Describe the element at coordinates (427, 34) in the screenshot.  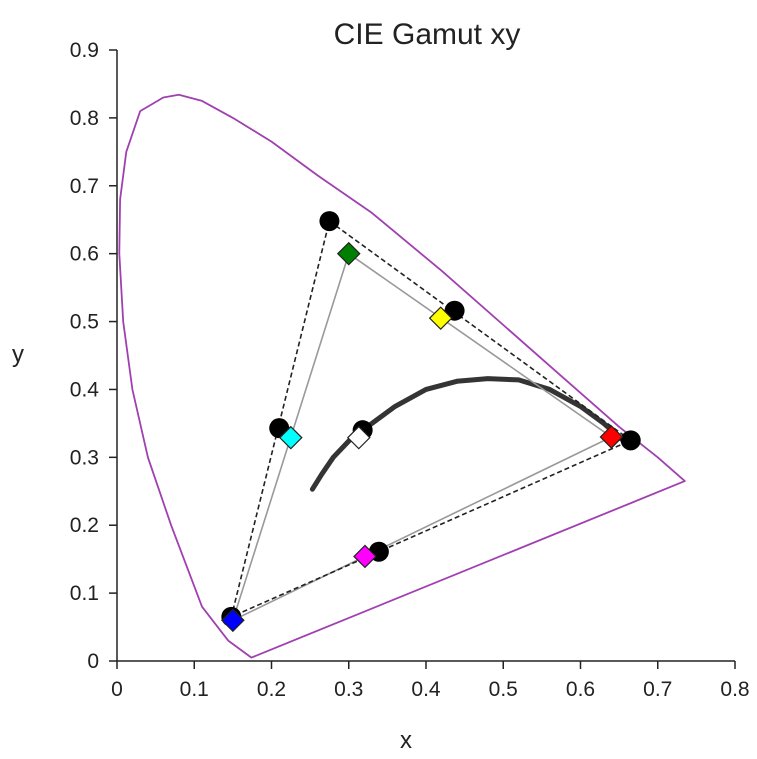
I see `chart-title: CIE Gamut xy` at that location.